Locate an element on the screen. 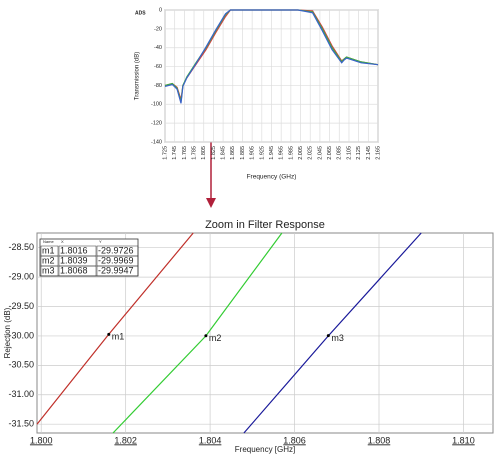 The width and height of the screenshot is (500, 455). x-tick-label: 2.025 is located at coordinates (311, 153).